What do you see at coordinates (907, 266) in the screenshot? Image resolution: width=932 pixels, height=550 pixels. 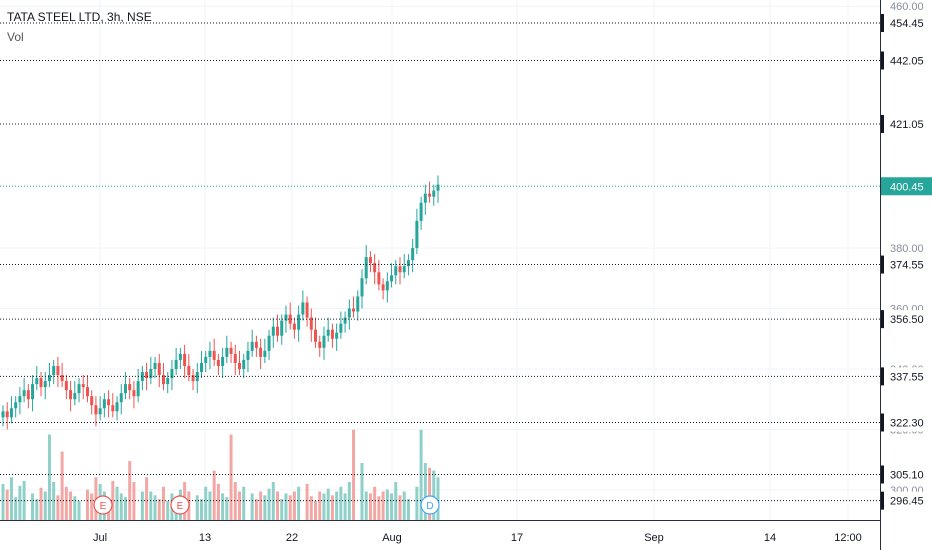 I see `level-label: 374.55` at bounding box center [907, 266].